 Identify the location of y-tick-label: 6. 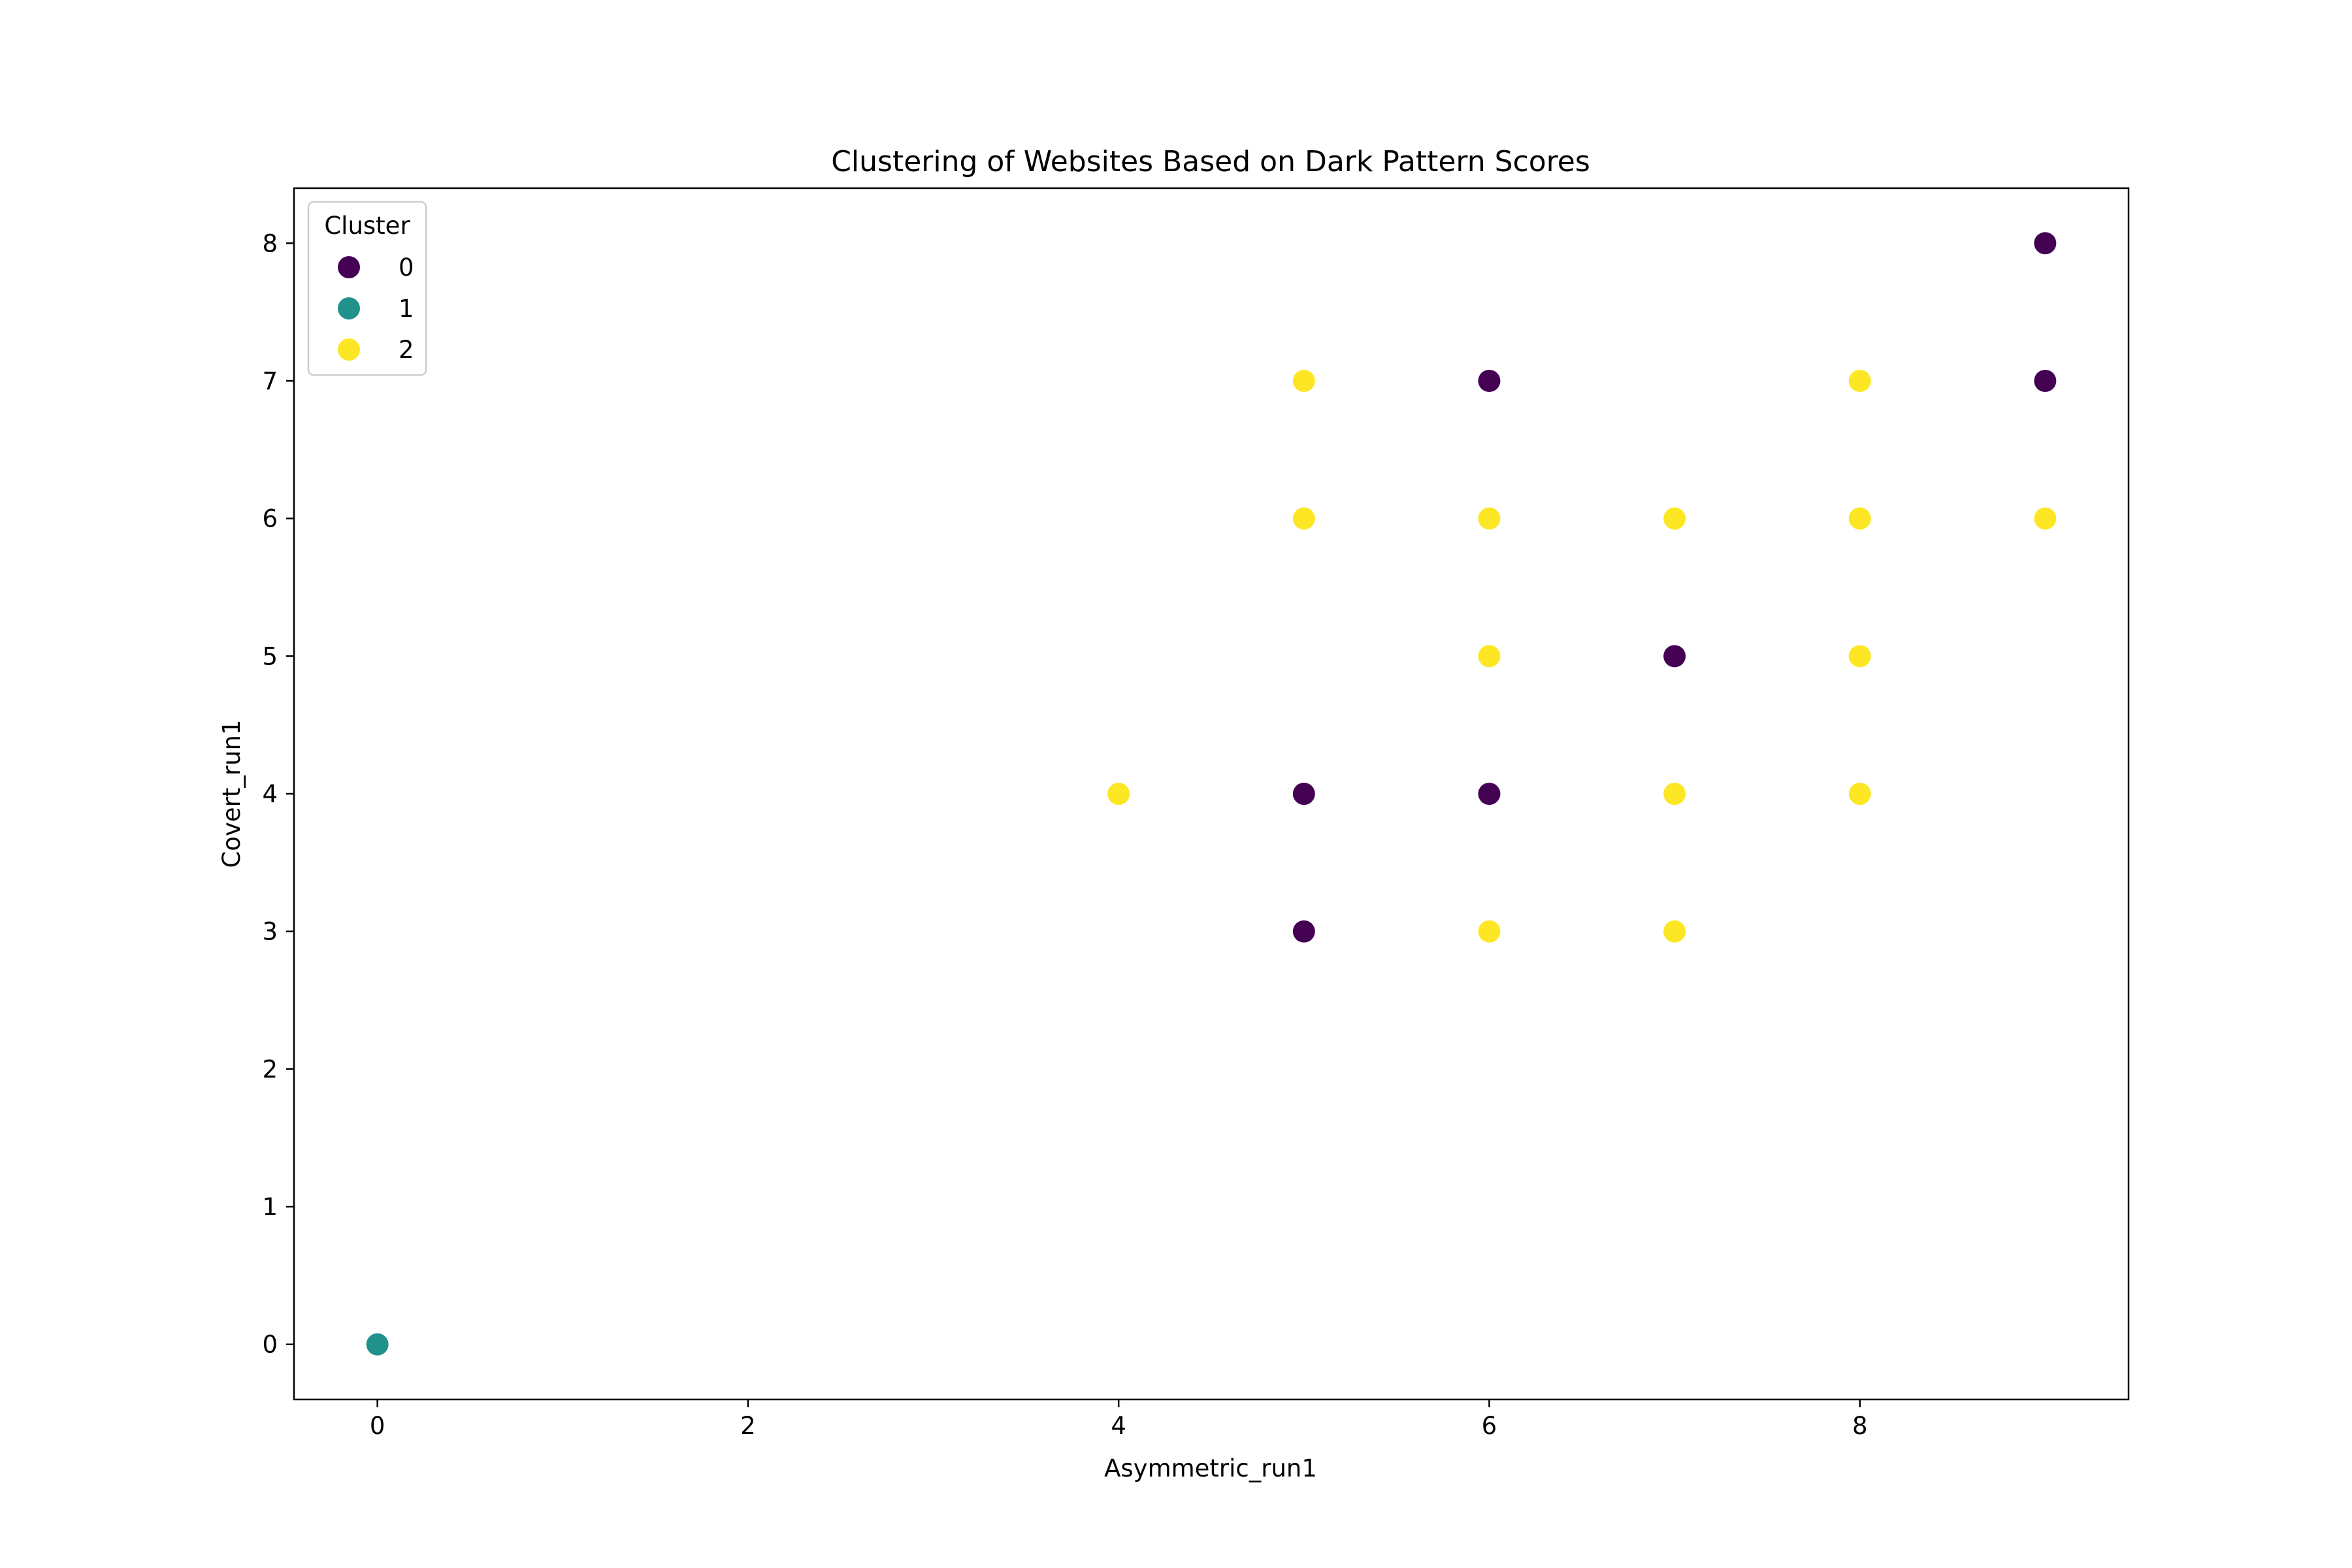
(270, 519).